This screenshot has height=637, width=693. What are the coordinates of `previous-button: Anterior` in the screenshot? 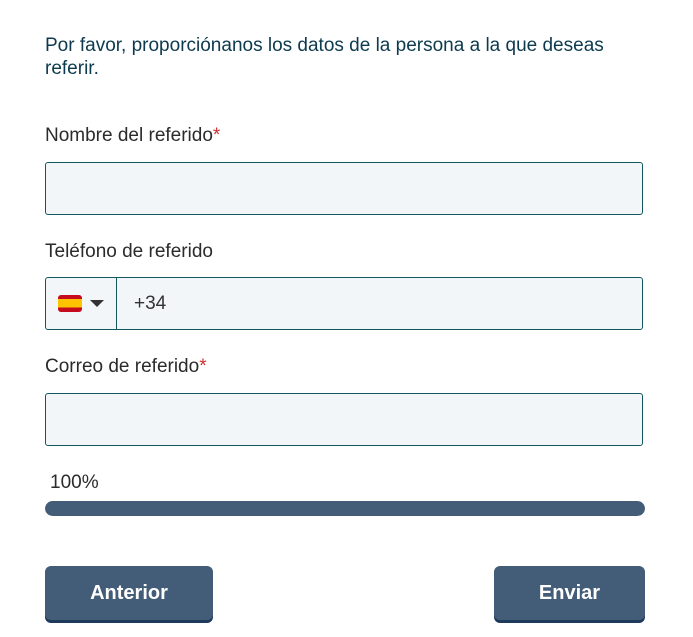 It's located at (129, 593).